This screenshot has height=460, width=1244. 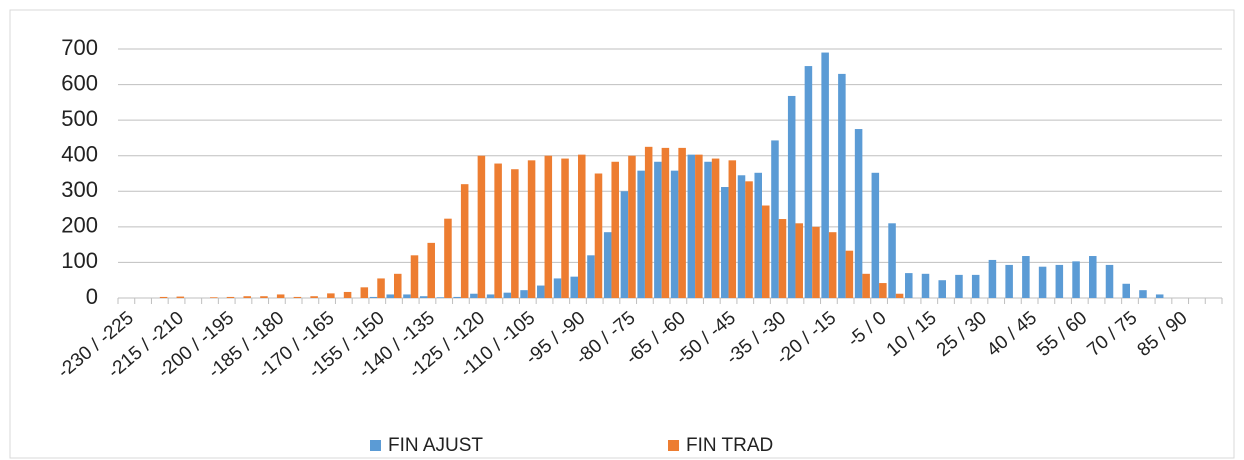 I want to click on y-tick-label: 500, so click(x=79, y=118).